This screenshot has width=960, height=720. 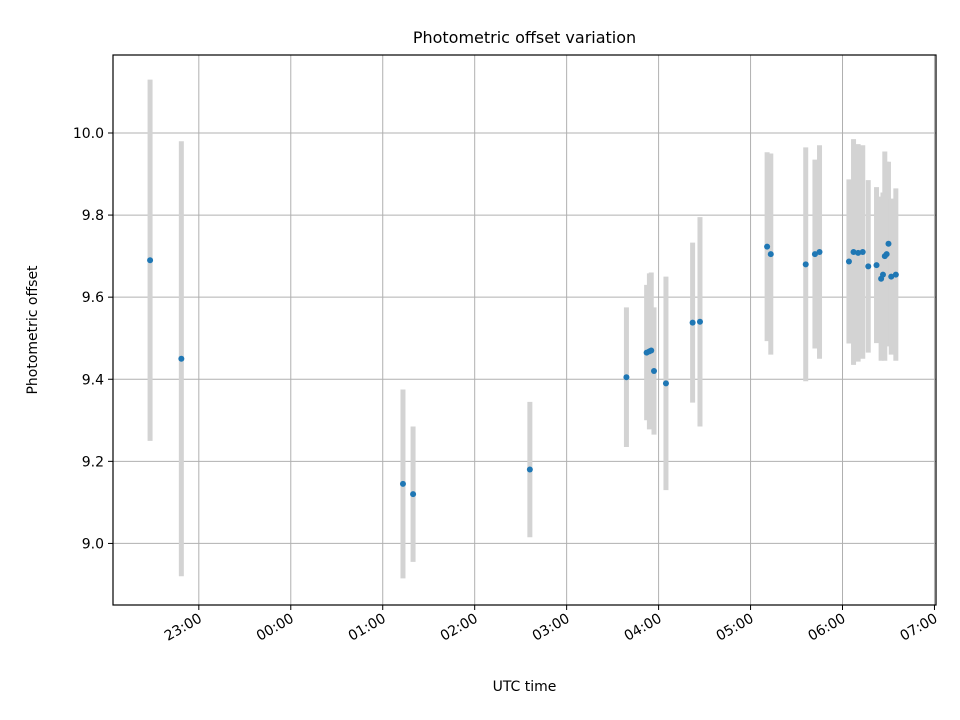 I want to click on y-tick-label: 9.6, so click(x=93, y=298).